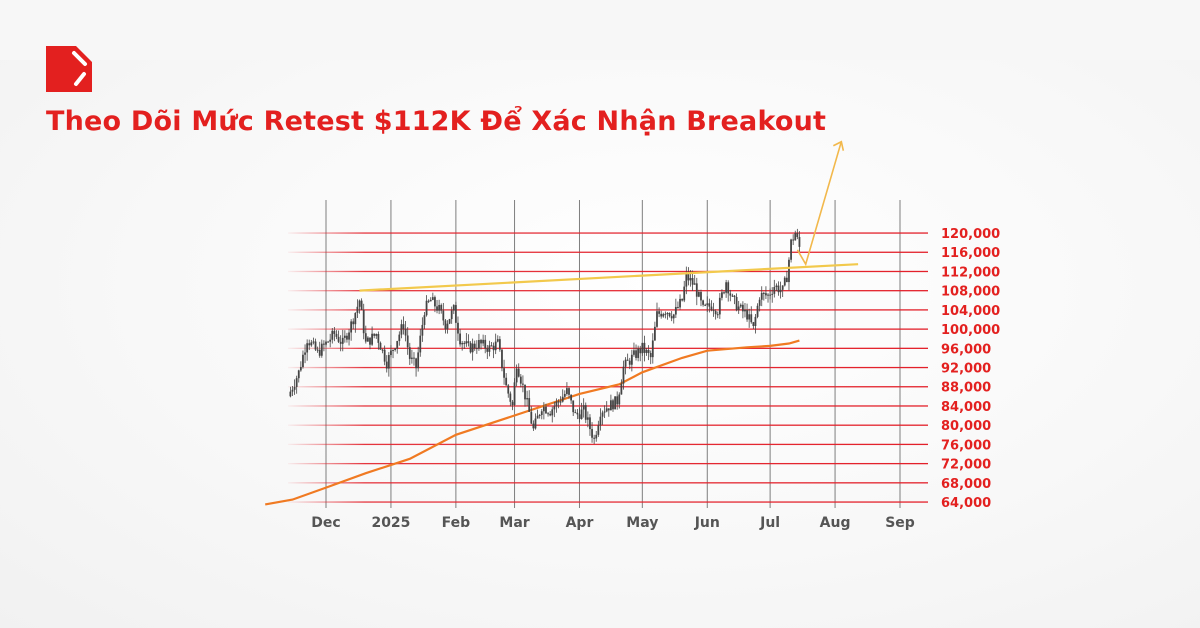 Image resolution: width=1200 pixels, height=628 pixels. What do you see at coordinates (900, 523) in the screenshot?
I see `x-tick-label: Sep` at bounding box center [900, 523].